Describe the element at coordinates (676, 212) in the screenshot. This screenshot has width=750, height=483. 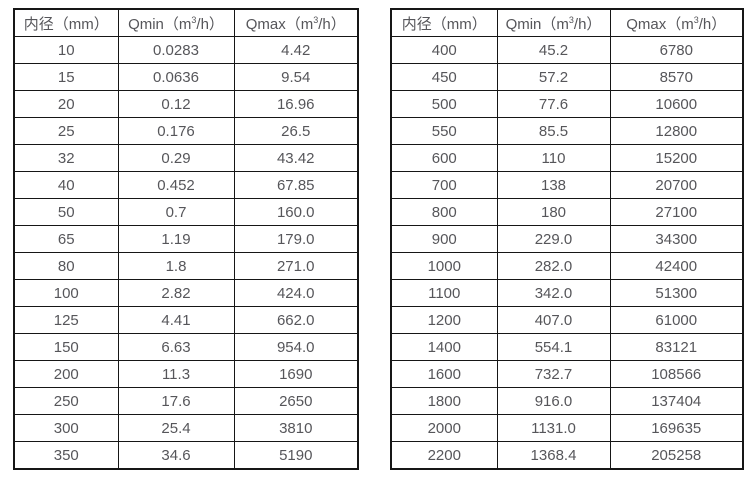
I see `table-cell: 27100` at that location.